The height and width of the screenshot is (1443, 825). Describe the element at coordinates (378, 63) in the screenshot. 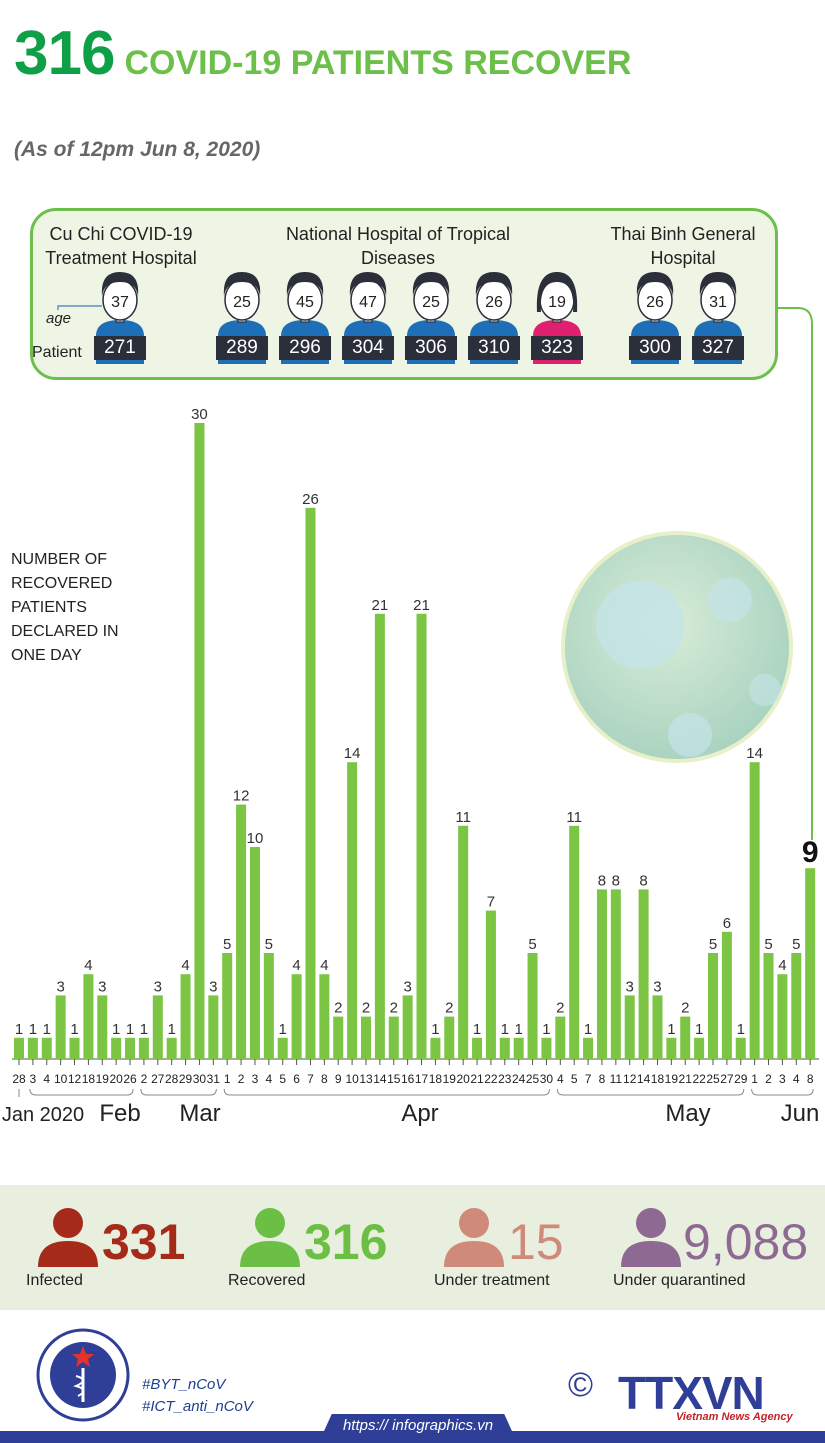

I see `headline-text: COVID-19 PATIENTS RECOVER` at that location.